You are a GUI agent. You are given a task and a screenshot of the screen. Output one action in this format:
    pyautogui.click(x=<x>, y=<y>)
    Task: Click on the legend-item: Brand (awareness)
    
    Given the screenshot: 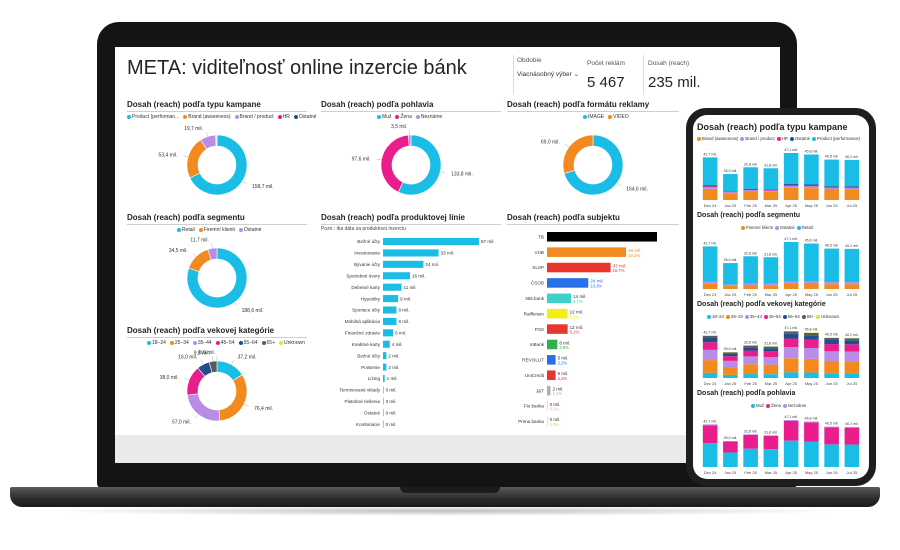 What is the action you would take?
    pyautogui.click(x=207, y=117)
    